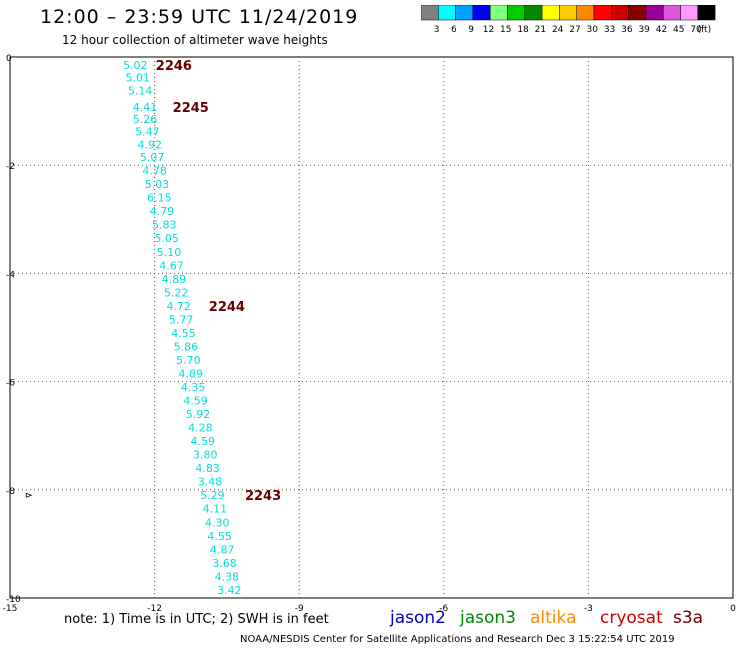 The height and width of the screenshot is (650, 740). Describe the element at coordinates (147, 132) in the screenshot. I see `swh-point: 5.47` at that location.